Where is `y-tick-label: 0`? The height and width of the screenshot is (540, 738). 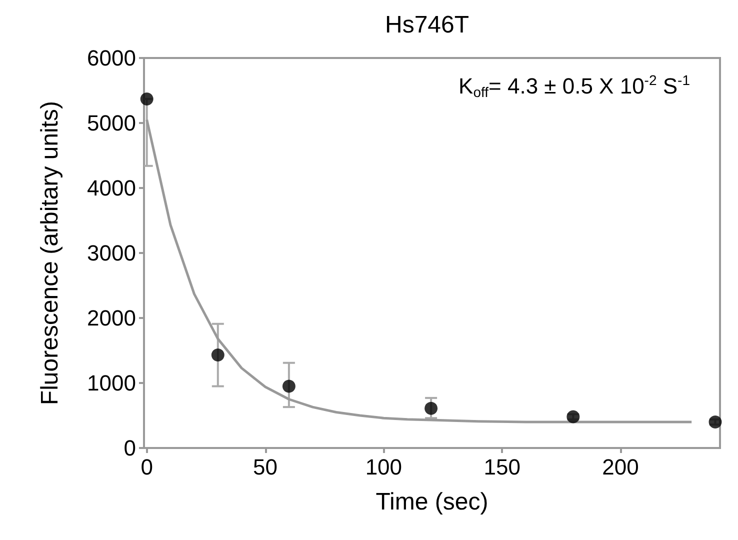 y-tick-label: 0 is located at coordinates (130, 448).